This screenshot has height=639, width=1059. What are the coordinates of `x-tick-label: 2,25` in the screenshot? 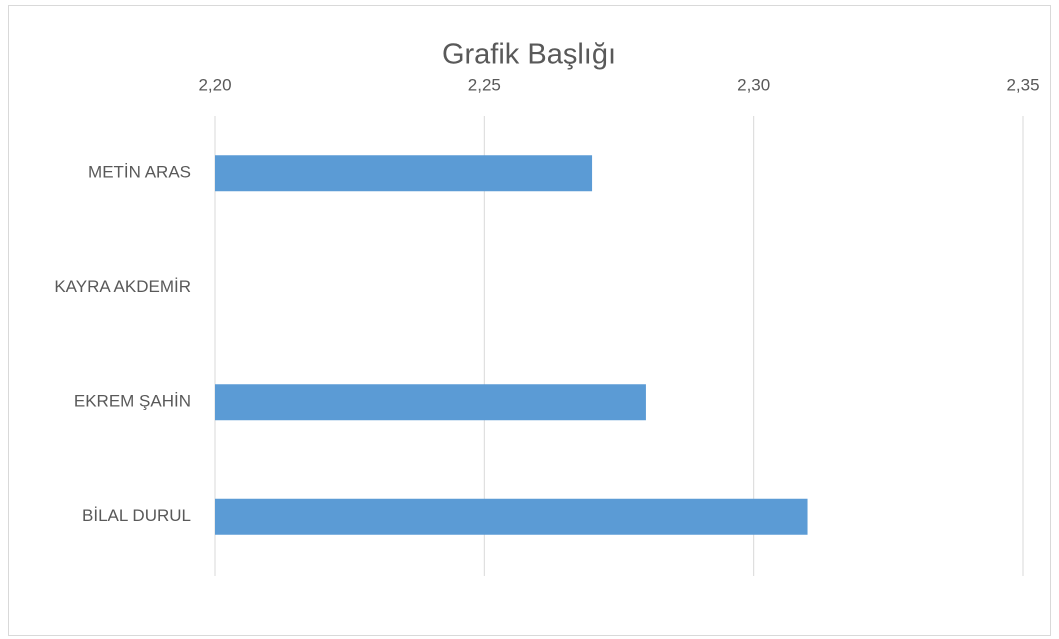 It's located at (484, 84).